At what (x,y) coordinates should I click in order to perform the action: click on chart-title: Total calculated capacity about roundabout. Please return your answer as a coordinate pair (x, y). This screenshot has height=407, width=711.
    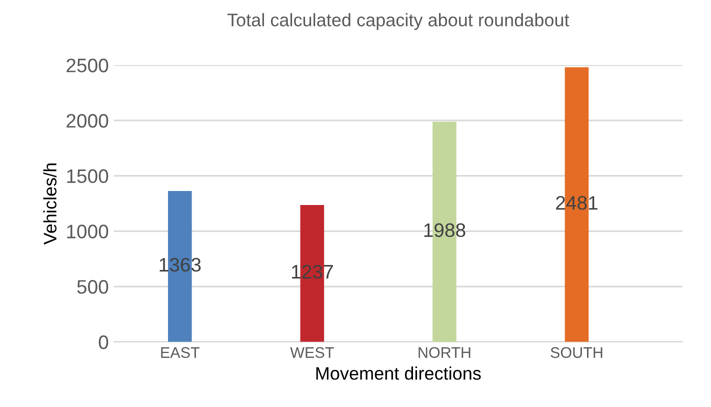
    Looking at the image, I should click on (398, 21).